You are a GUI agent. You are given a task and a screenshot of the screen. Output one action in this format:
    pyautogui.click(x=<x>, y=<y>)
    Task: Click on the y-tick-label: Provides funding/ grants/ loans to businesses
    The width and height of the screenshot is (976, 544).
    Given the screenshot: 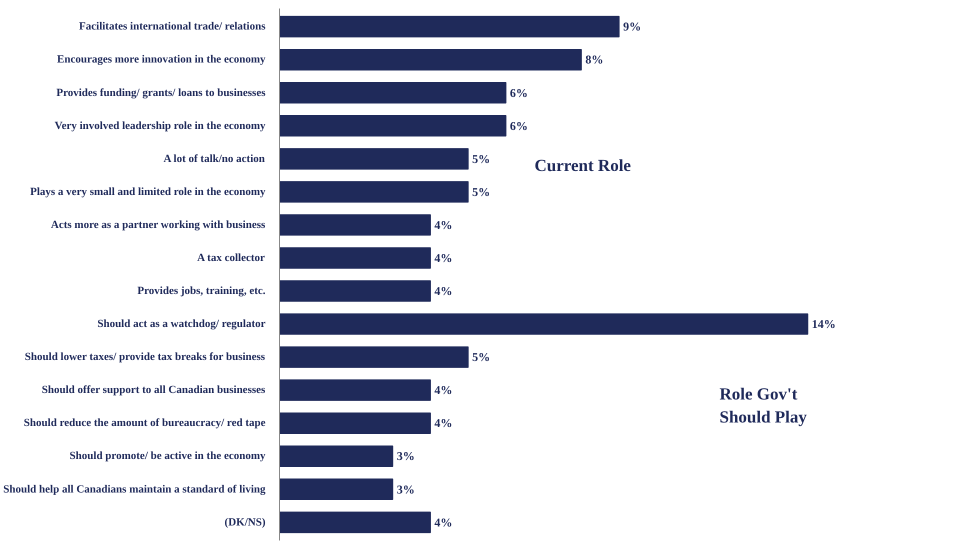 What is the action you would take?
    pyautogui.click(x=161, y=92)
    